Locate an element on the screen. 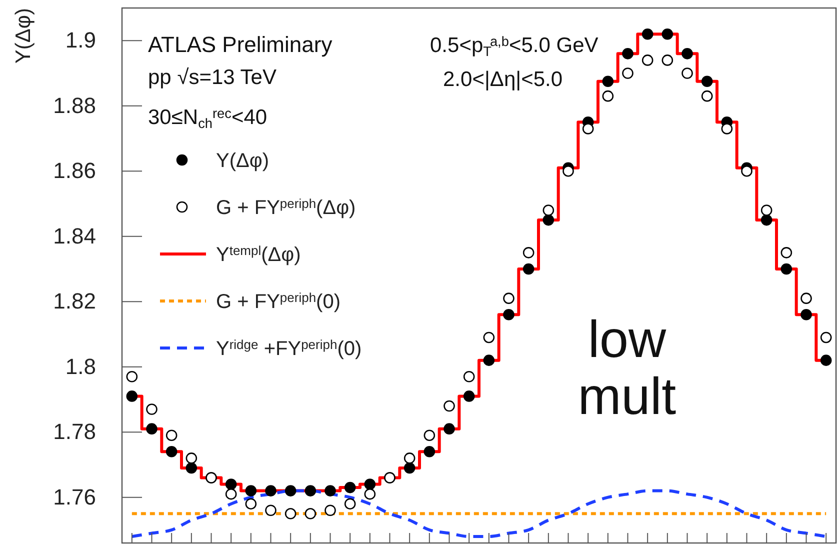  annotation: 30≤N$_{ch}$$^{rec}$<40 is located at coordinates (208, 119).